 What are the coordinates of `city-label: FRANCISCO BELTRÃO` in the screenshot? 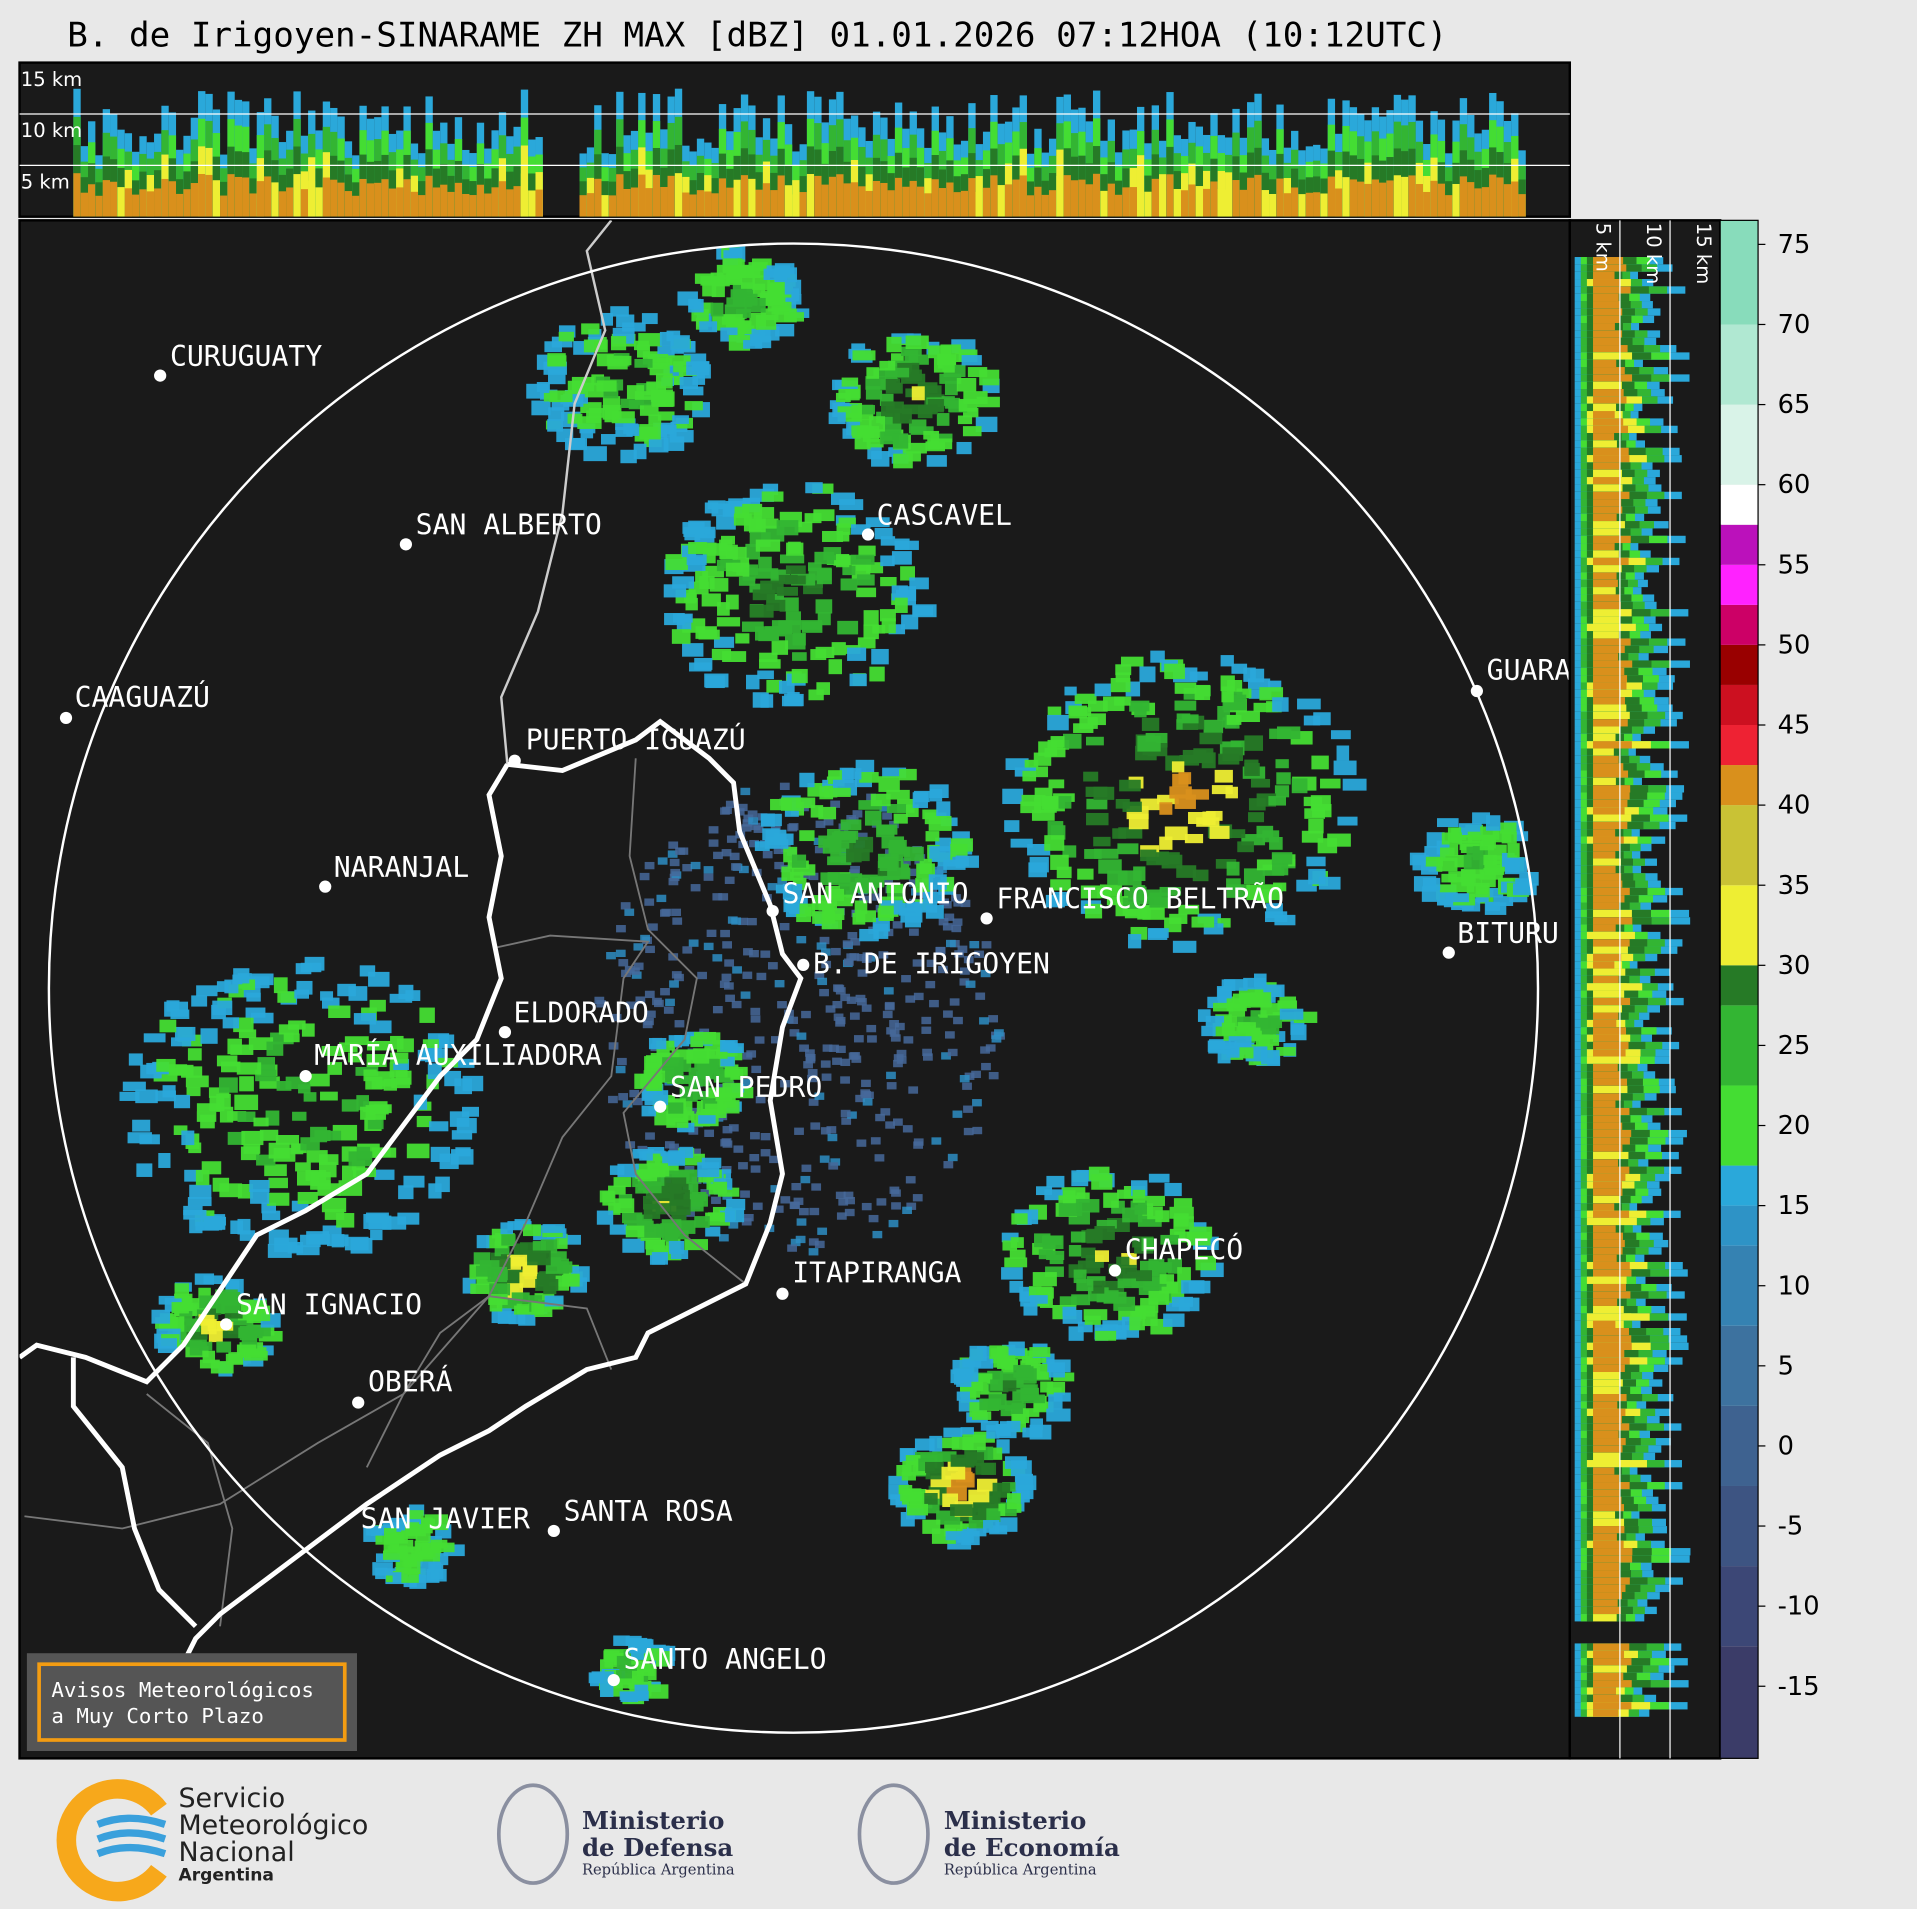 It's located at (1140, 899).